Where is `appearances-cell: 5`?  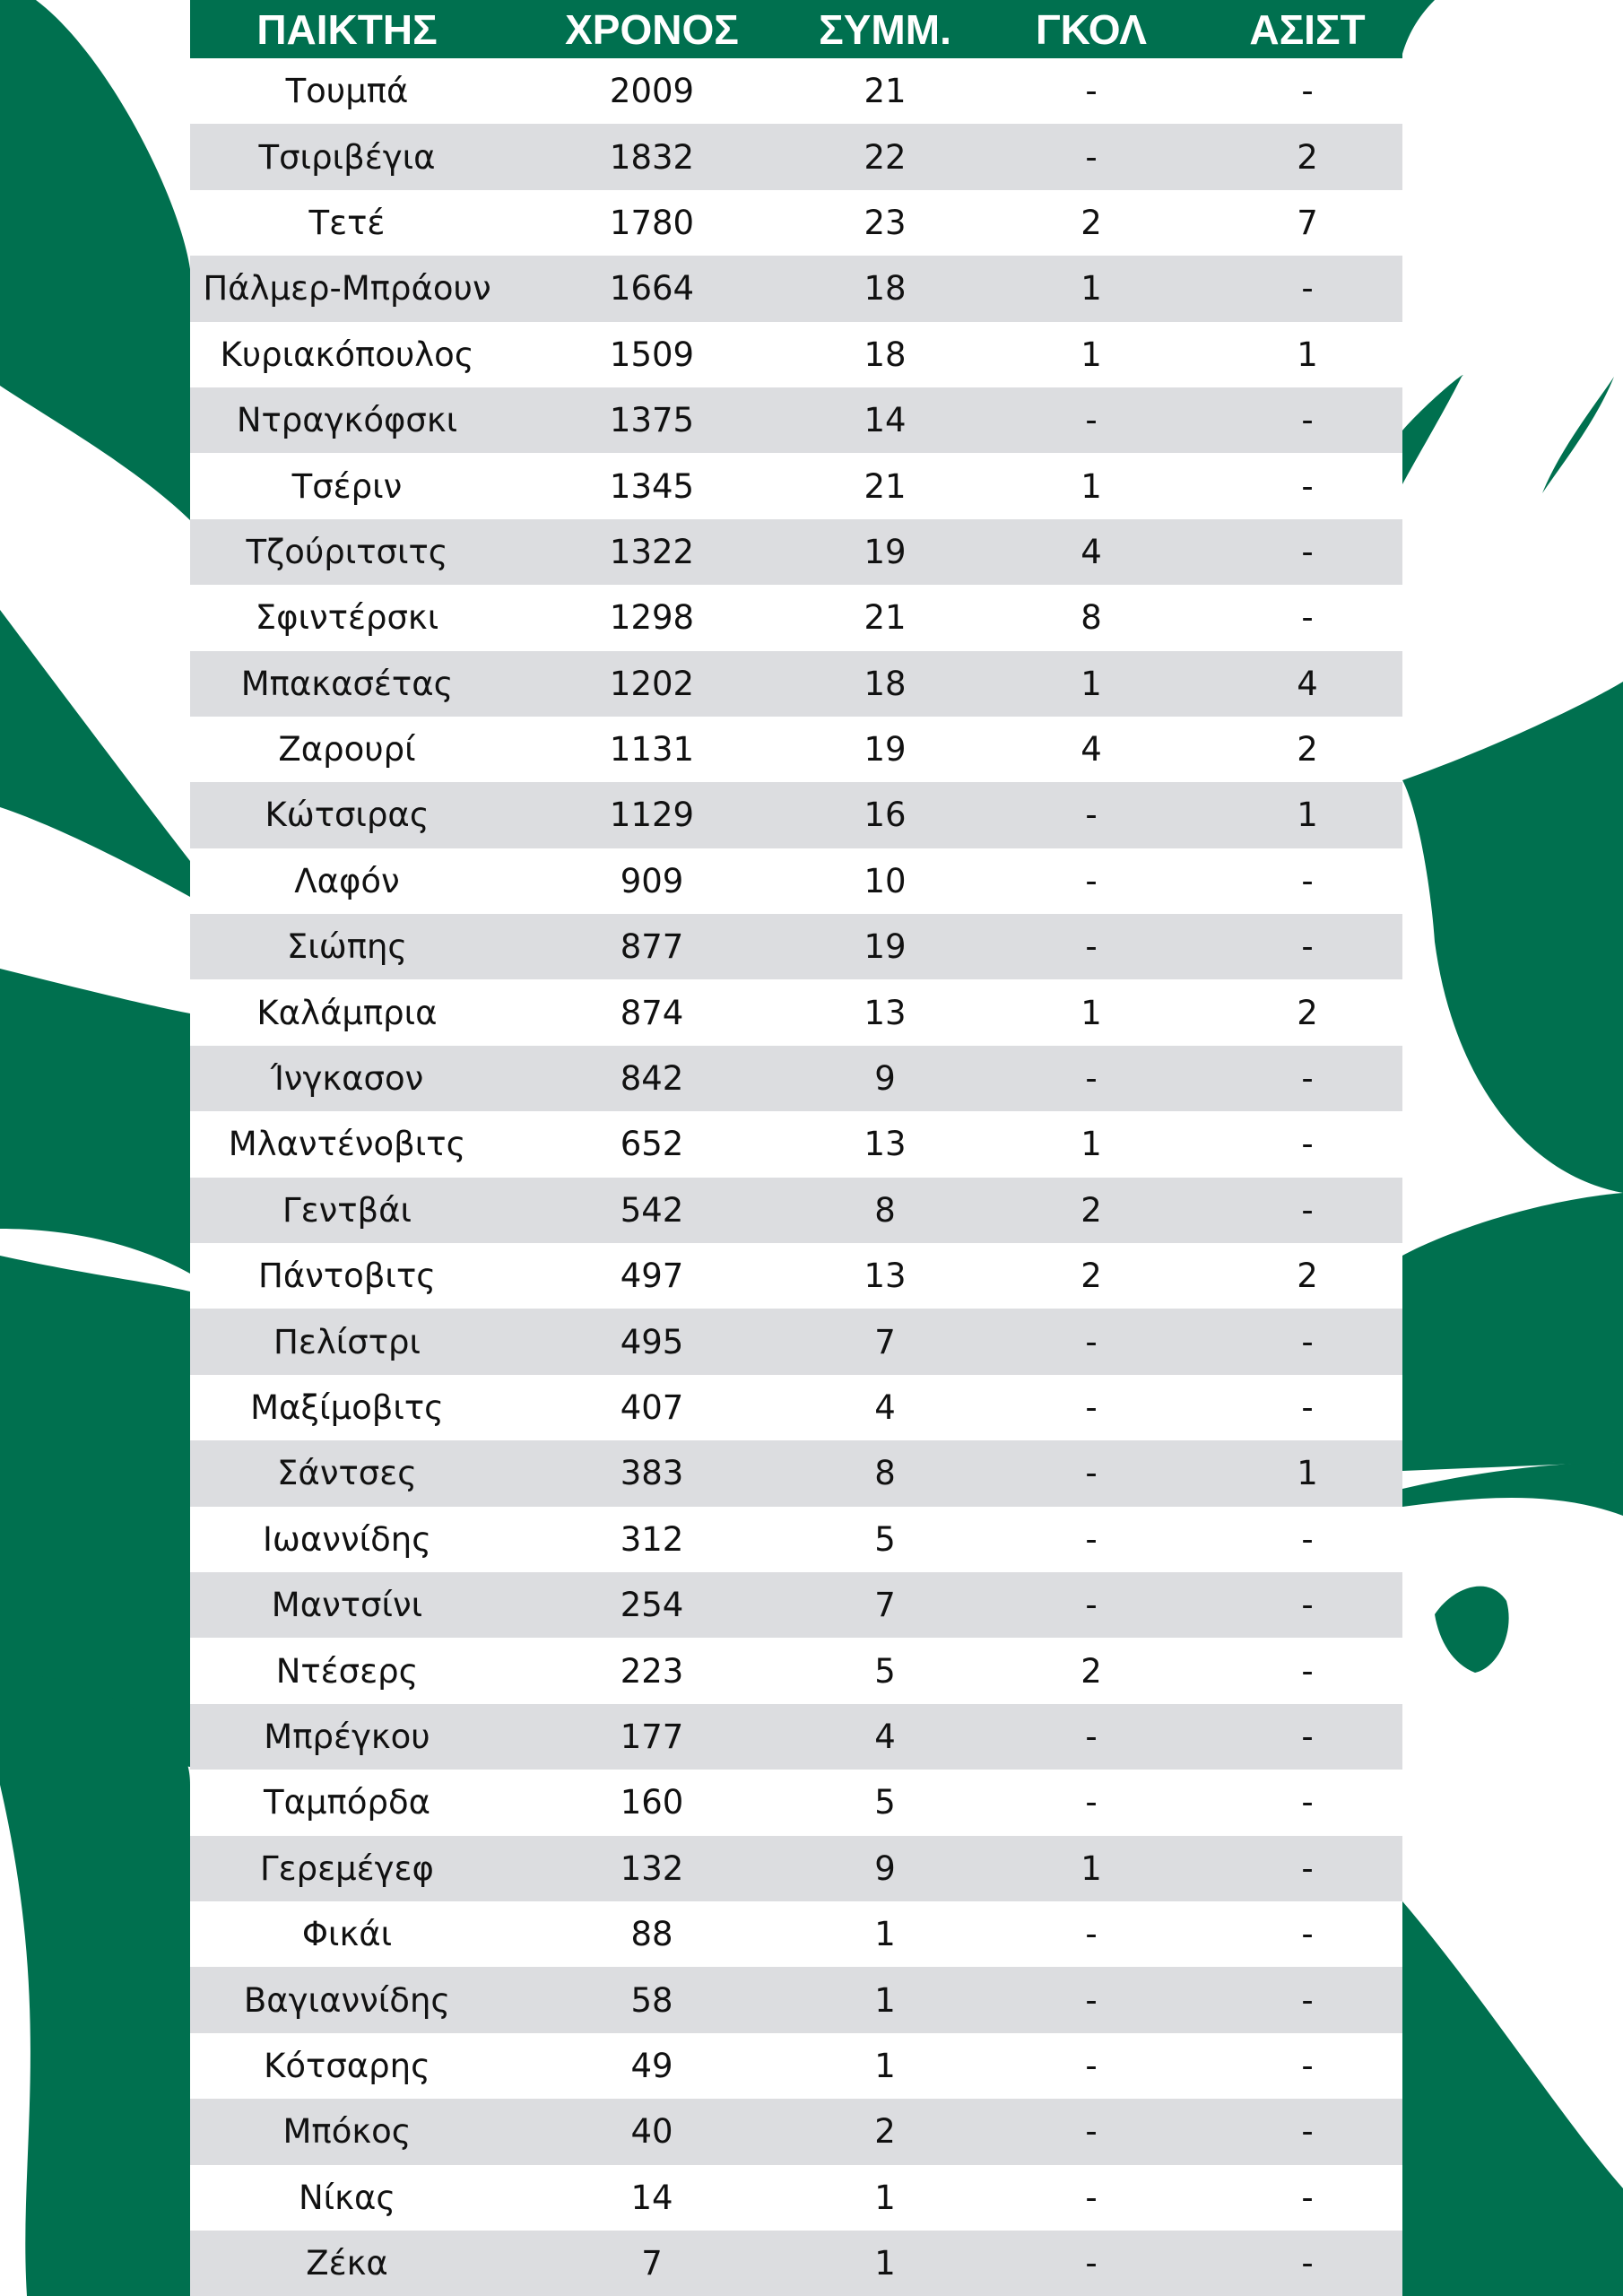 appearances-cell: 5 is located at coordinates (885, 1802).